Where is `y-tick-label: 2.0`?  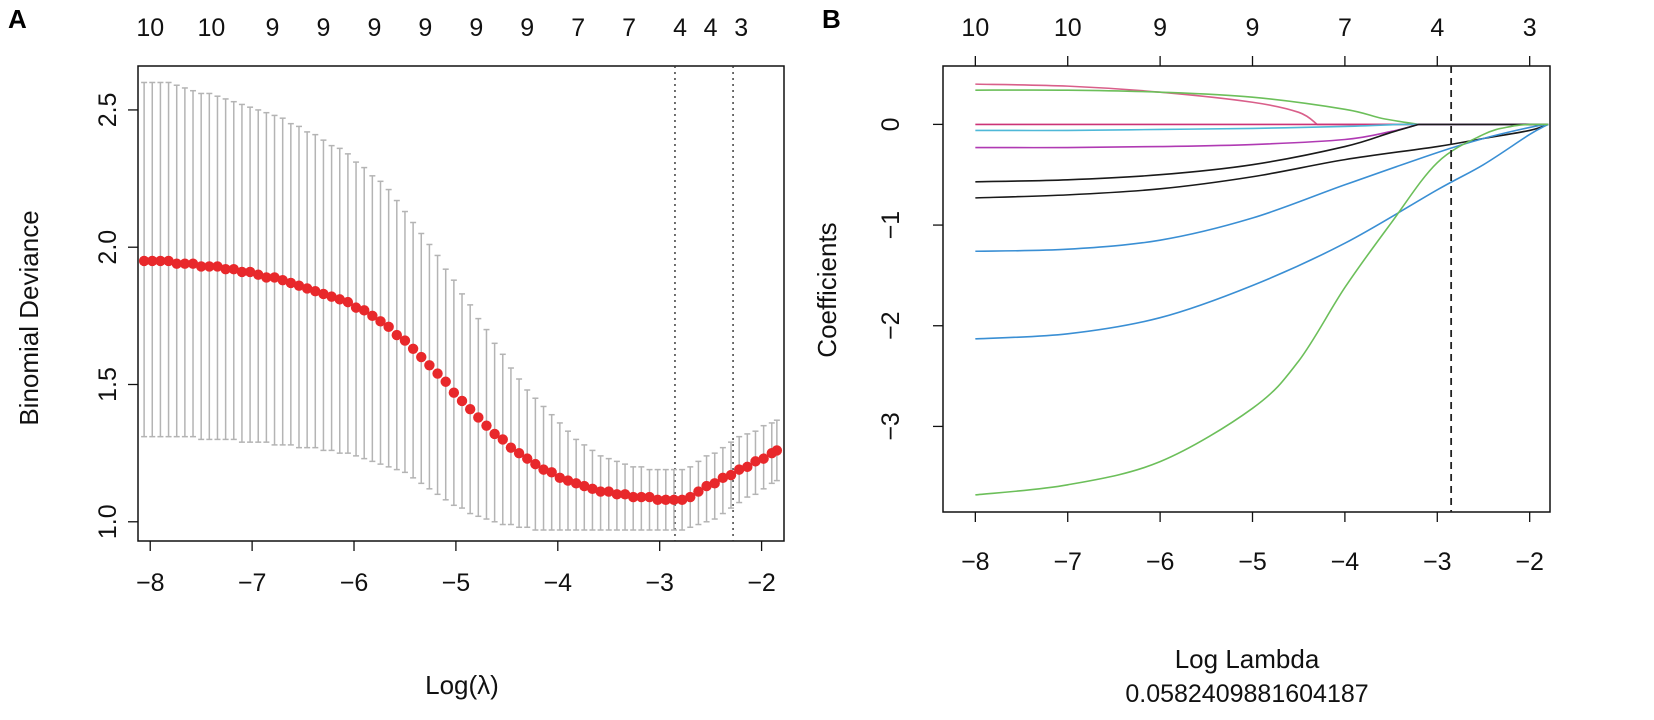 y-tick-label: 2.0 is located at coordinates (108, 247).